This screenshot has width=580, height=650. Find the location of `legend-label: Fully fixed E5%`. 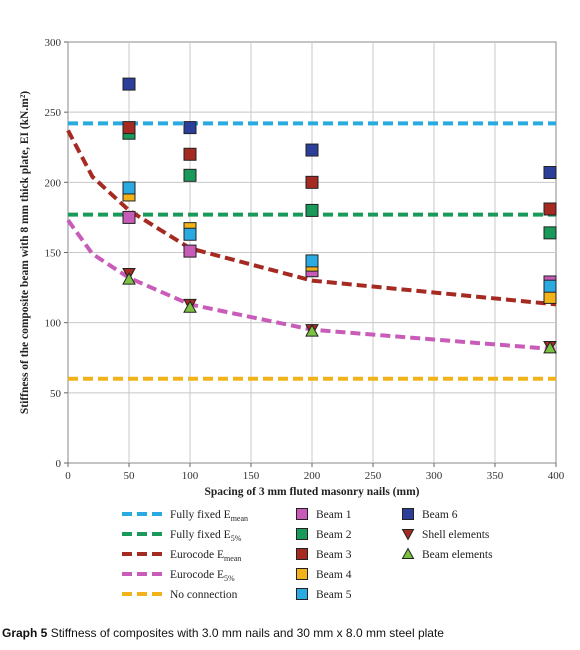

legend-label: Fully fixed E5% is located at coordinates (206, 536).